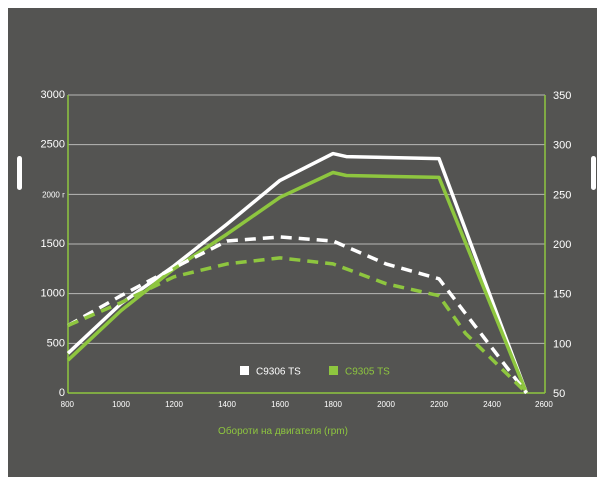  What do you see at coordinates (562, 96) in the screenshot?
I see `y-right-tick-label: 350` at bounding box center [562, 96].